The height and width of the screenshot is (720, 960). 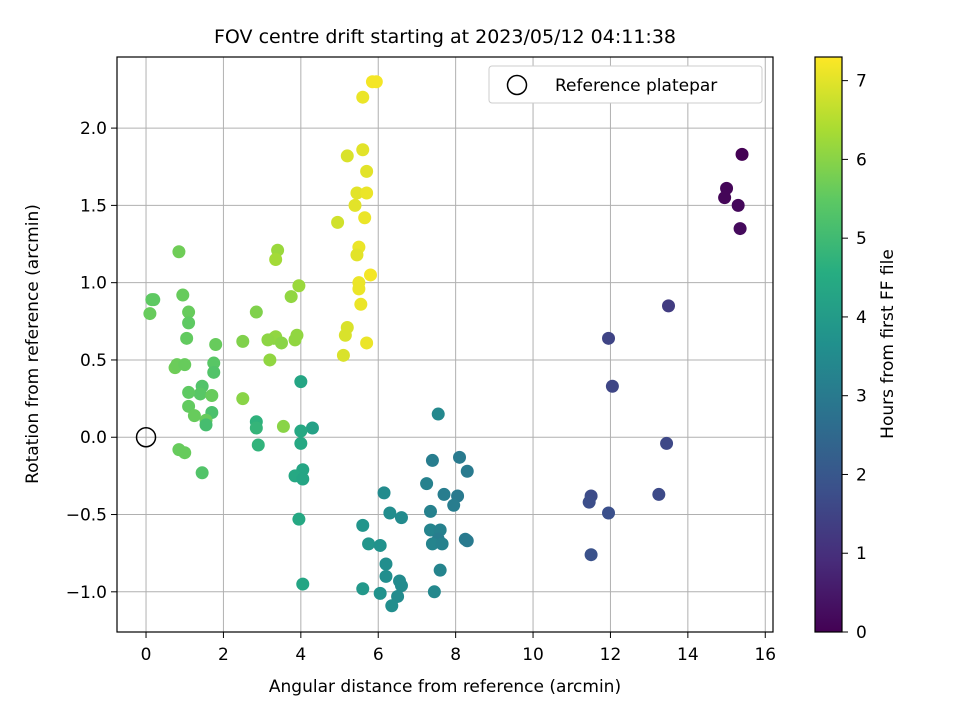 What do you see at coordinates (636, 86) in the screenshot?
I see `legend-label: Reference platepar` at bounding box center [636, 86].